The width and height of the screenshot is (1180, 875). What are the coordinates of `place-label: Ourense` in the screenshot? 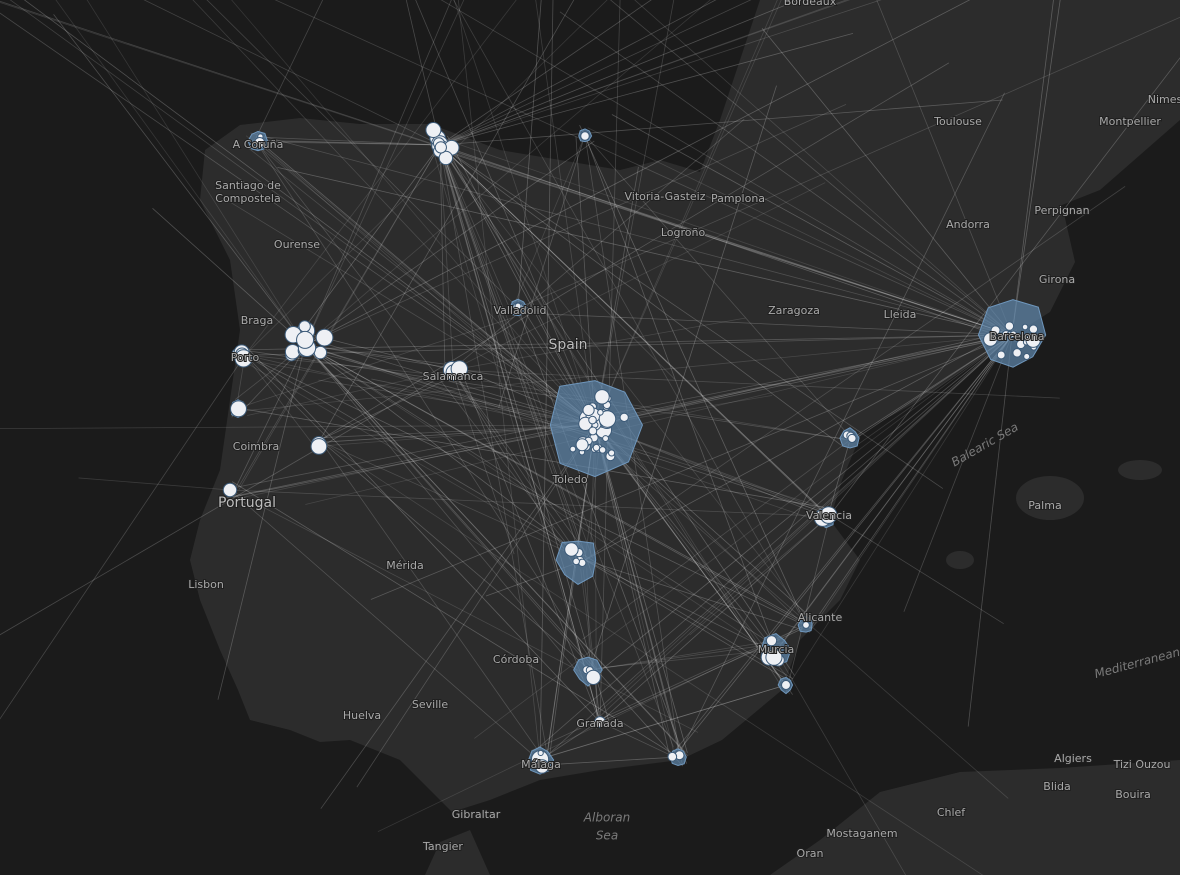 It's located at (297, 244).